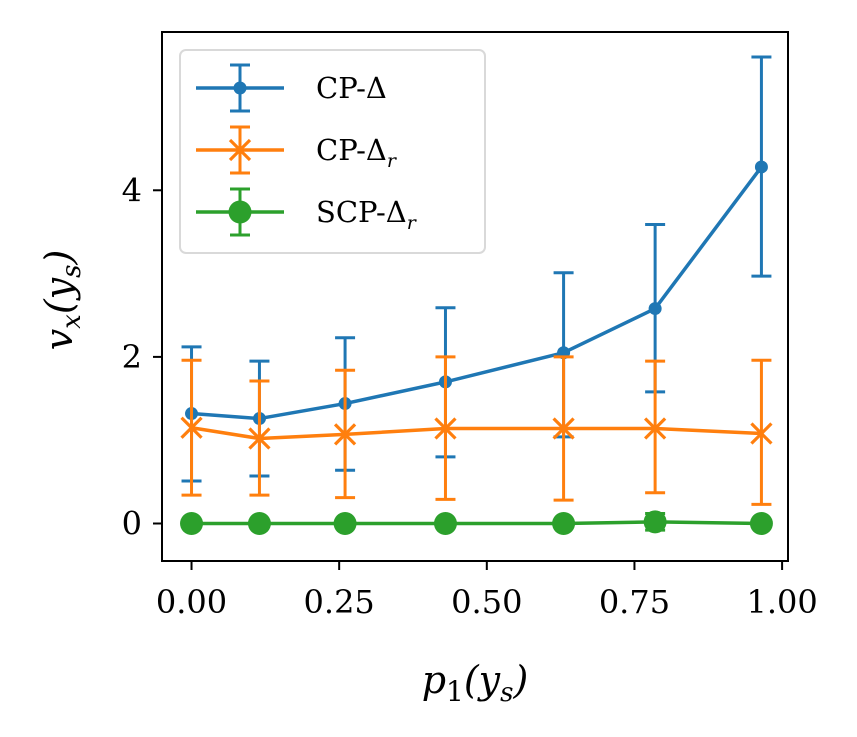  What do you see at coordinates (357, 152) in the screenshot?
I see `legend-label: CP-Δr` at bounding box center [357, 152].